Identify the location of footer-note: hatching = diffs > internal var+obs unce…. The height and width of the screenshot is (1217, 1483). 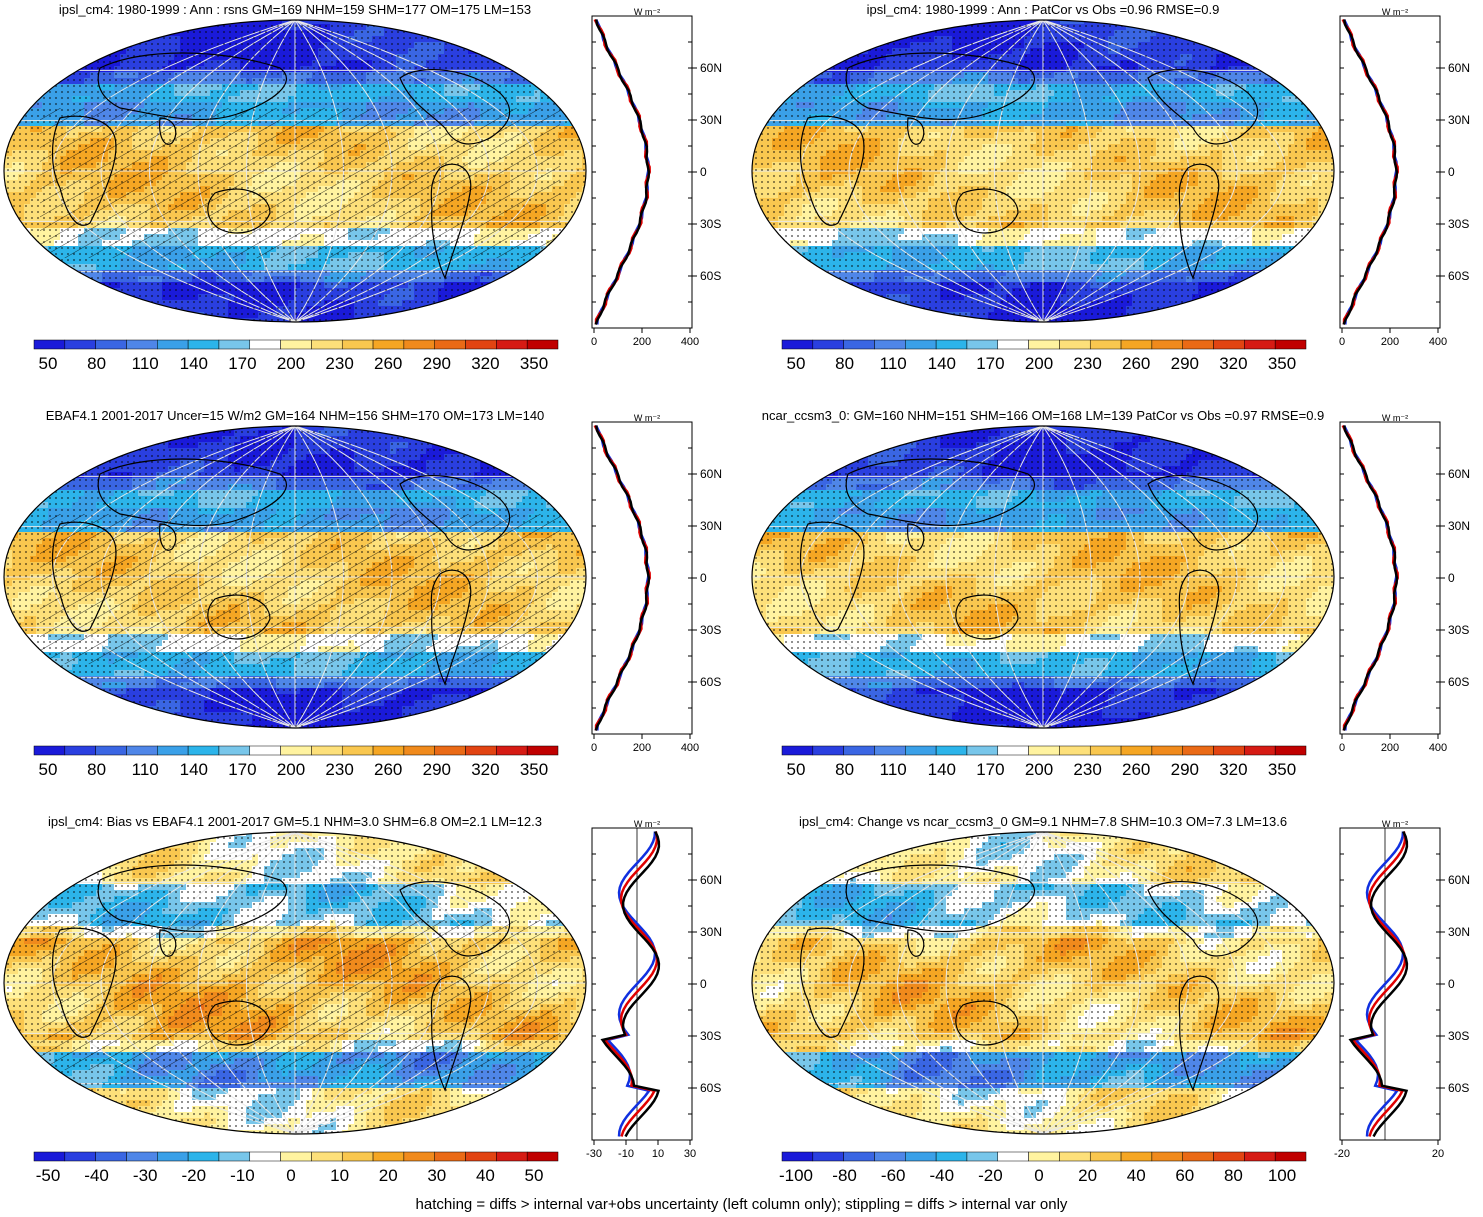
(741, 1204).